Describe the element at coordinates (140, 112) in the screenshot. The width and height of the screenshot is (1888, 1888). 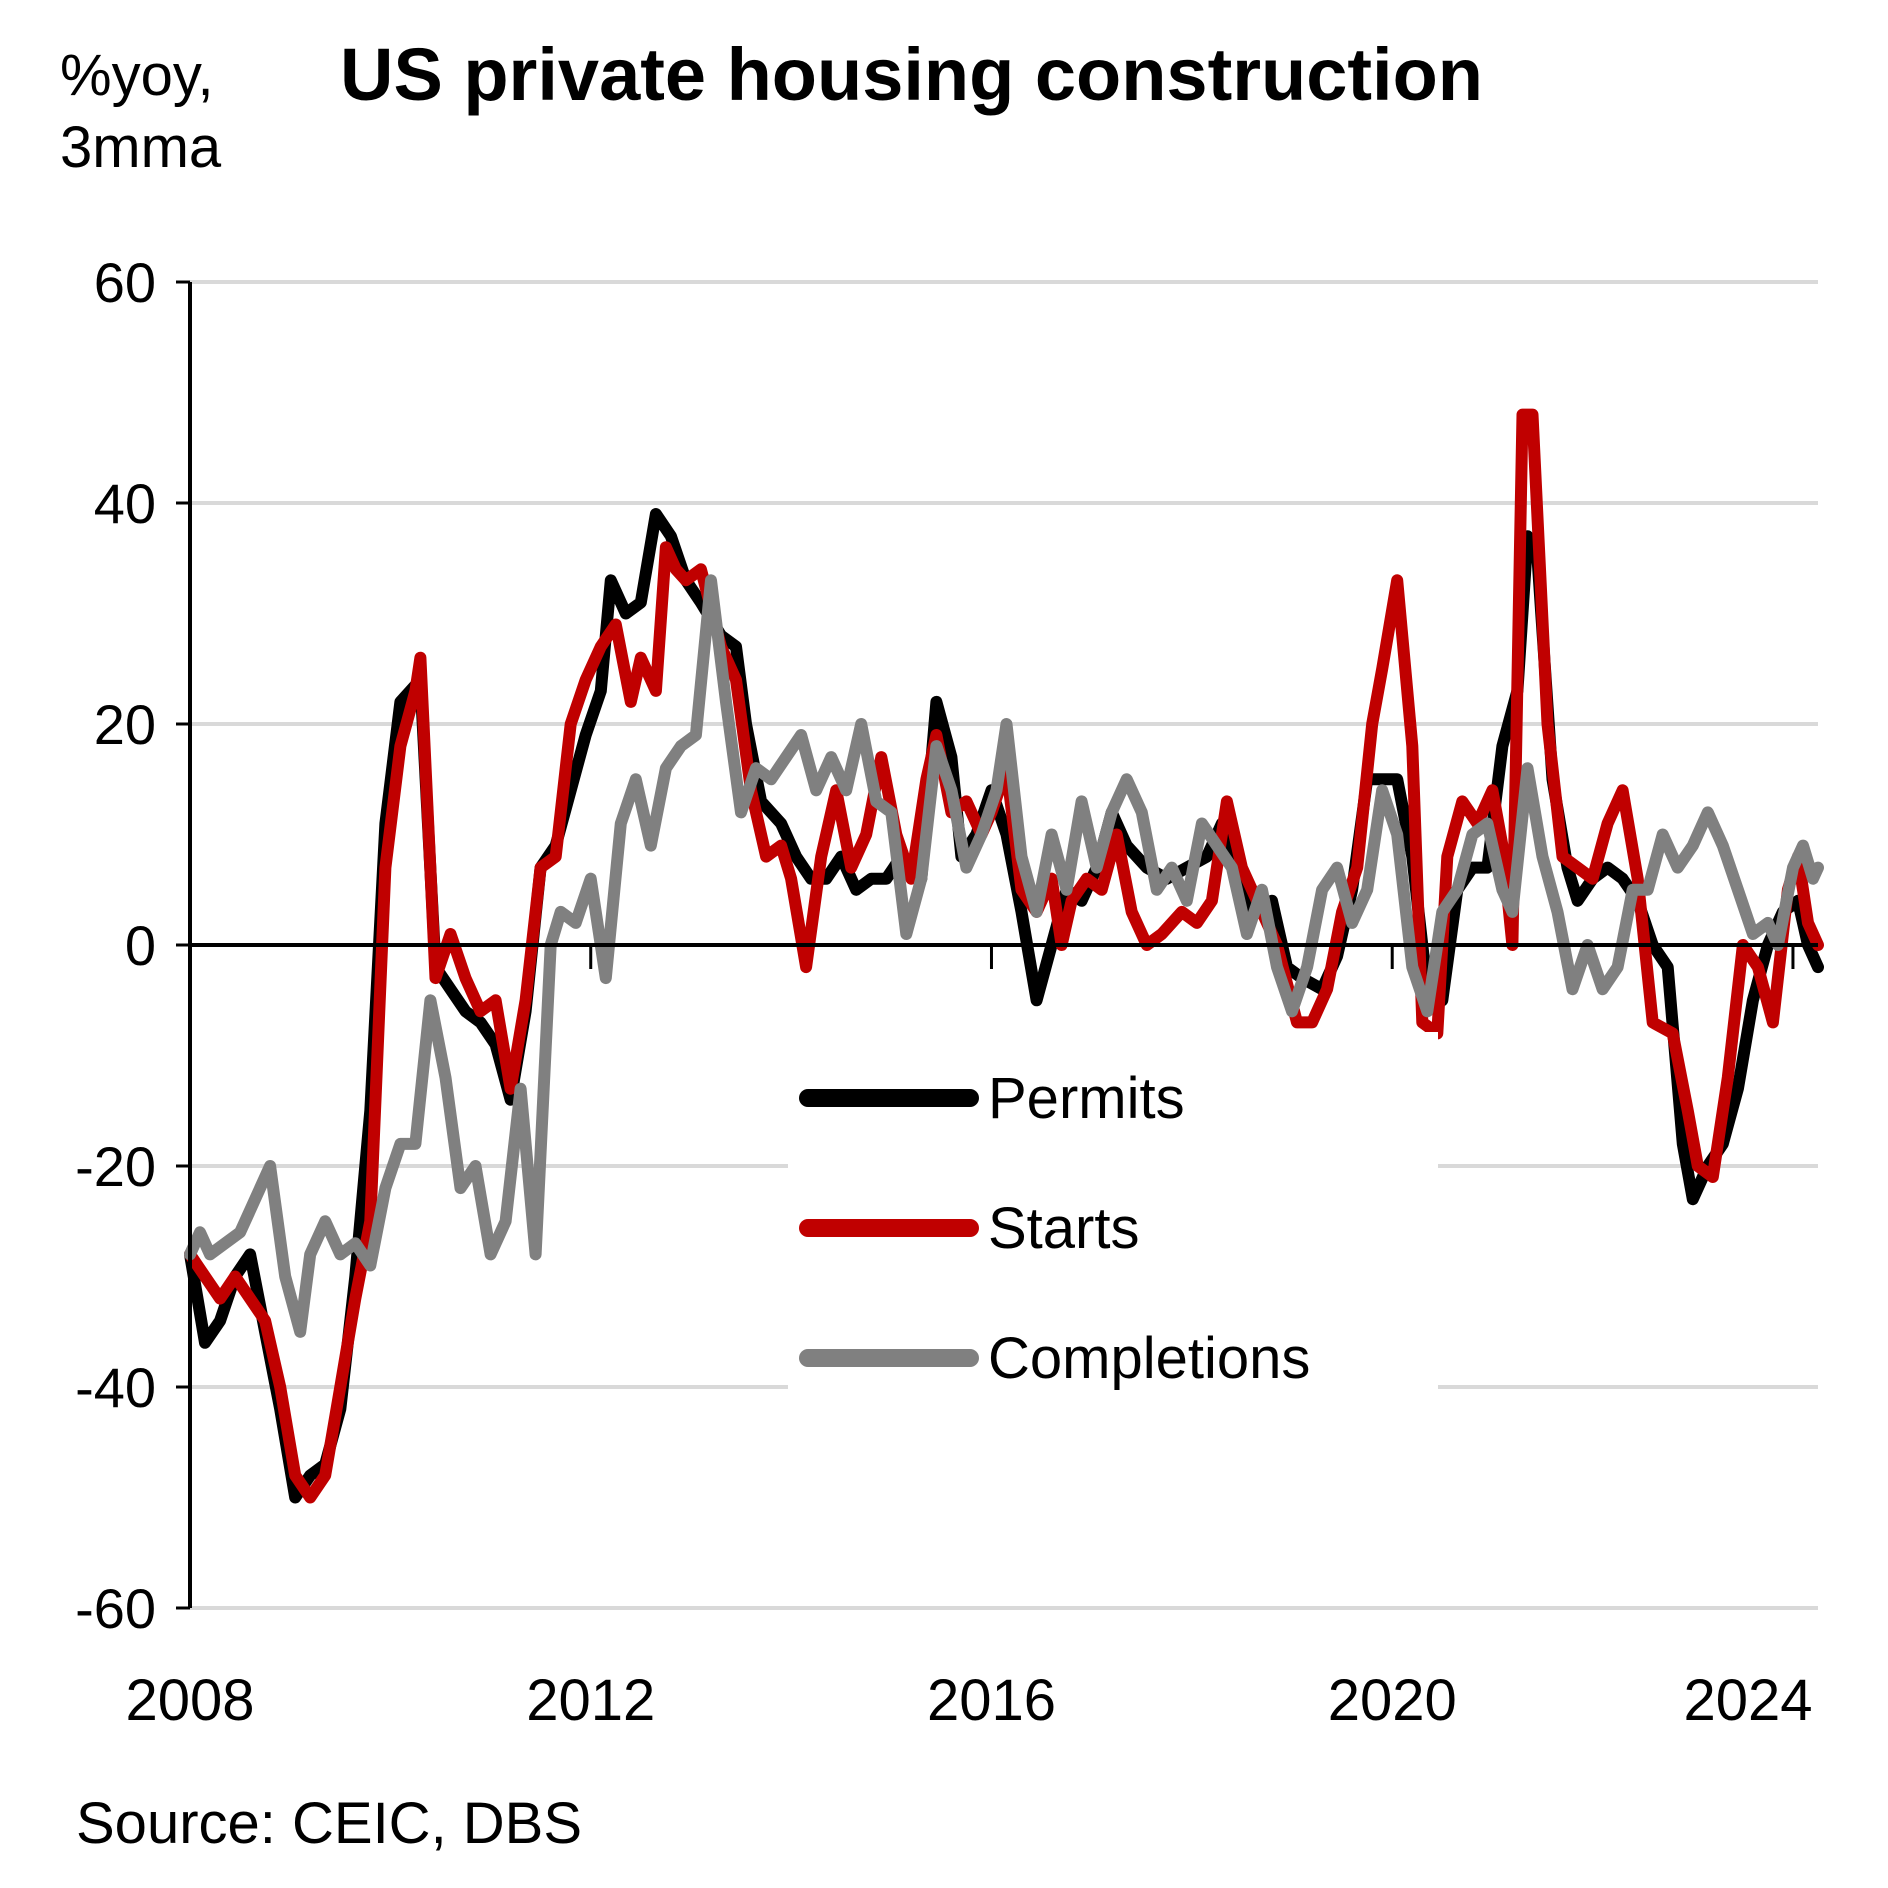
I see `y-axis-unit-label: %yoy, 3mma` at that location.